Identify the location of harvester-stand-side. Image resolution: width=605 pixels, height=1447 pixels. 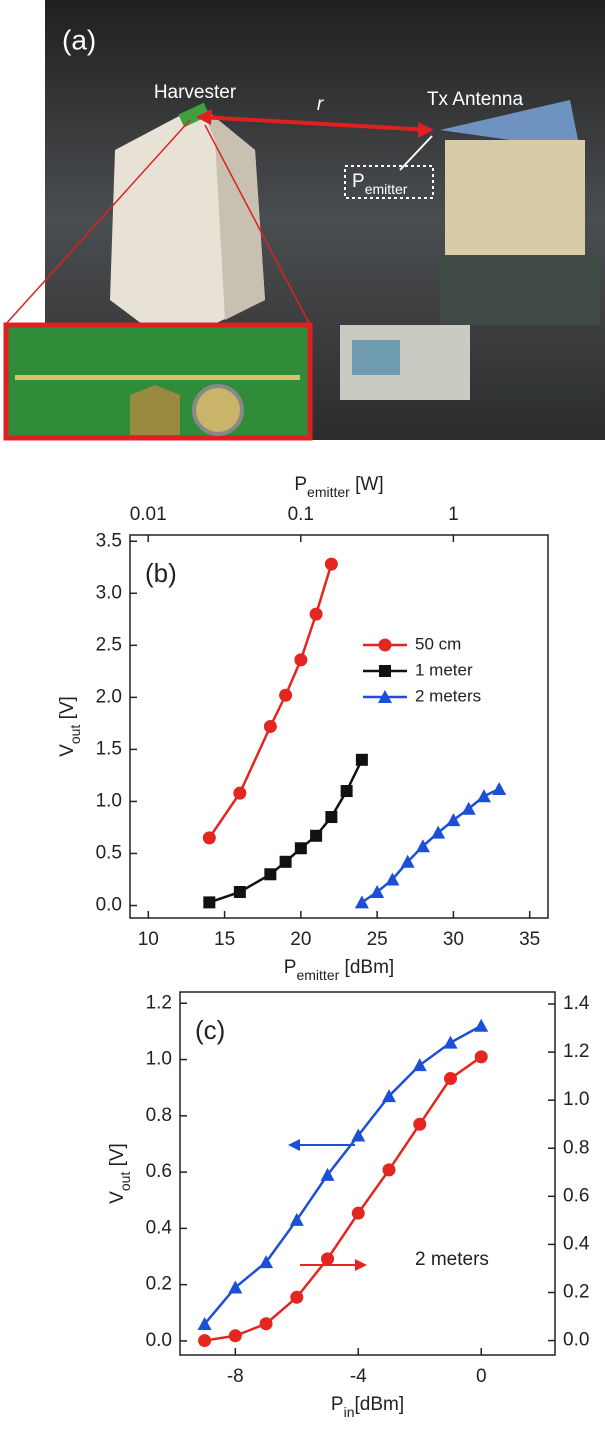
(232, 212).